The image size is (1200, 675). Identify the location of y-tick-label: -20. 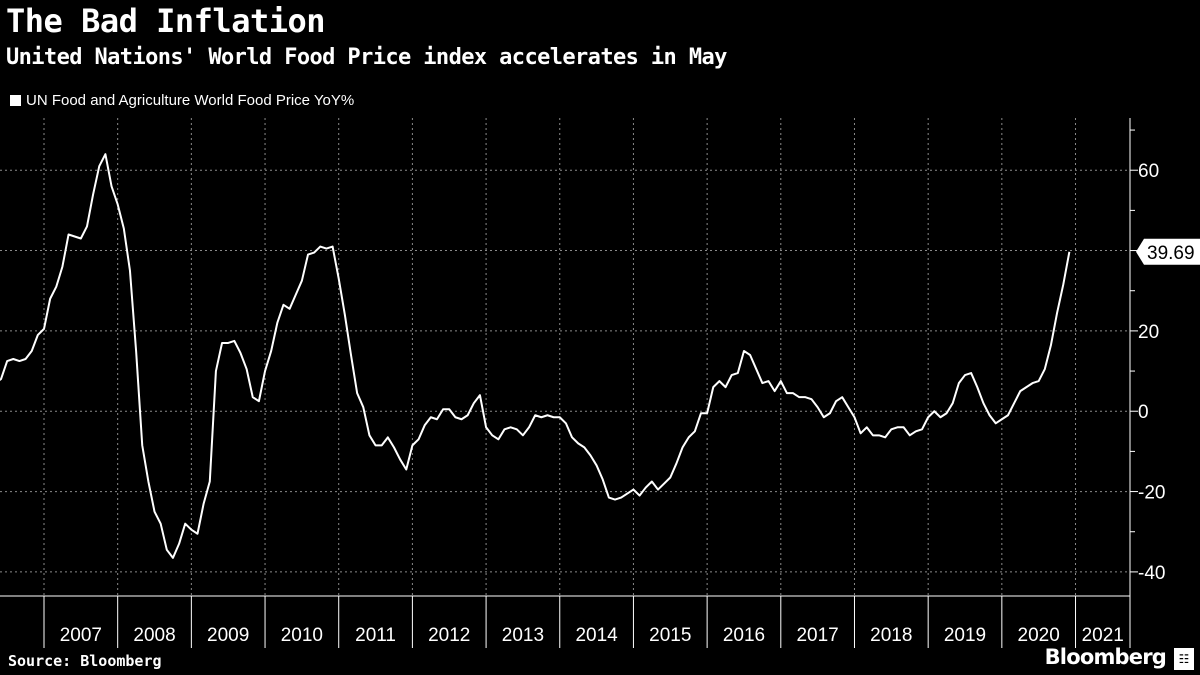
(1151, 493).